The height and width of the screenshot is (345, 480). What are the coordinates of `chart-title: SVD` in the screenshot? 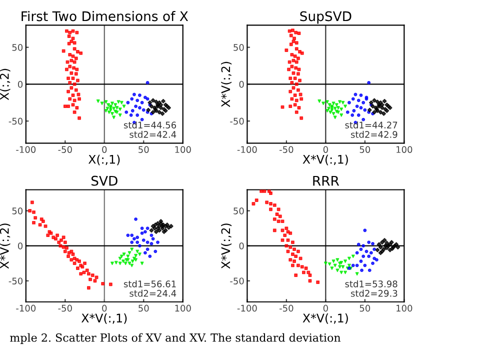 It's located at (104, 181).